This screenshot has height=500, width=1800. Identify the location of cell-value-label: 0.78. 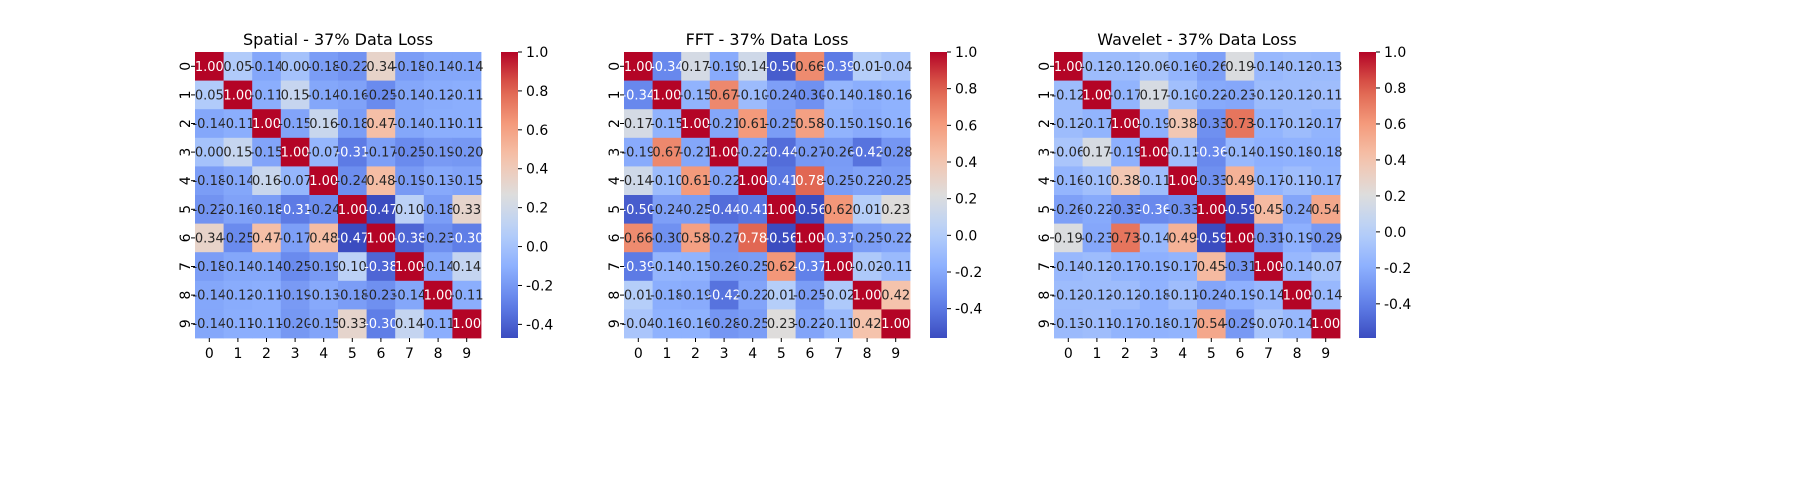
(809, 181).